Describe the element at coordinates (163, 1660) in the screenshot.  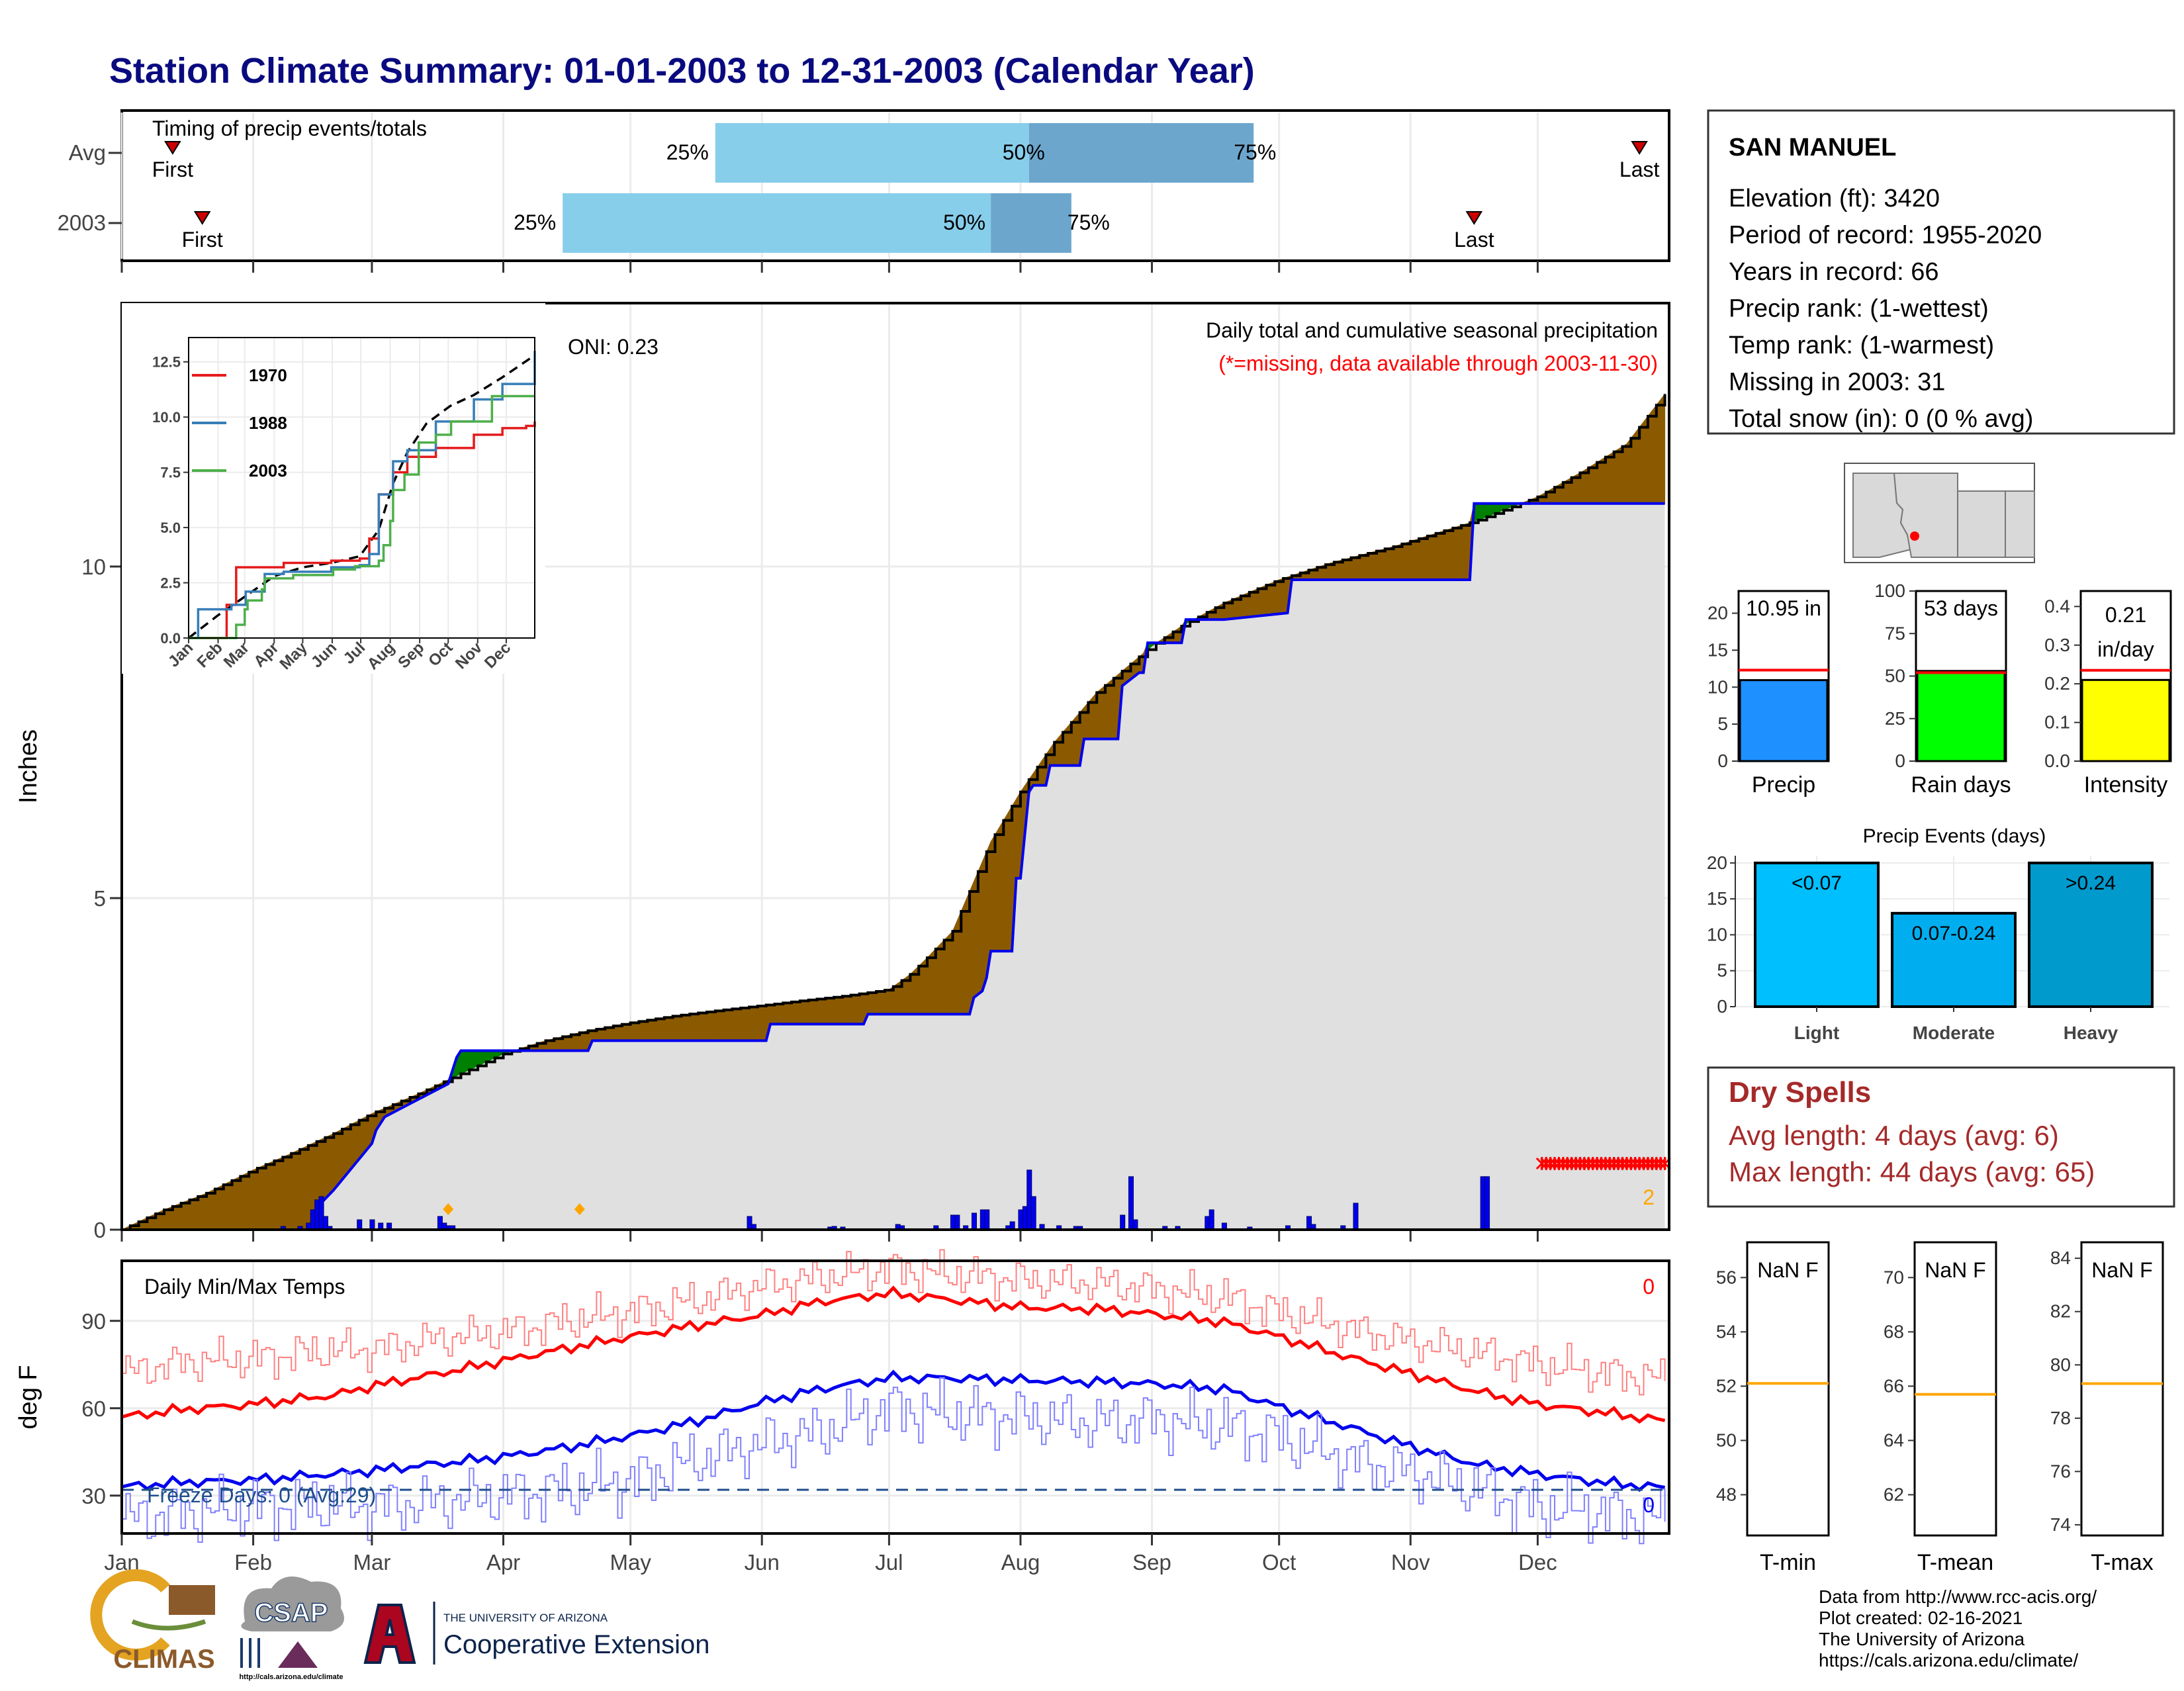
I see `climas-logo-text: CLIMAS` at that location.